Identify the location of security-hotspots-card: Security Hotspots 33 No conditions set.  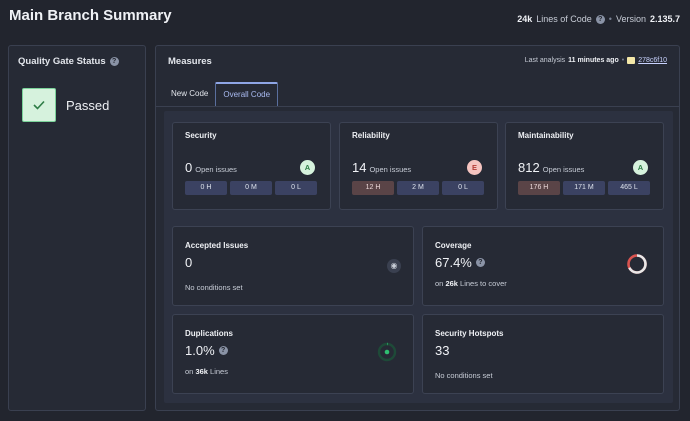
(543, 354).